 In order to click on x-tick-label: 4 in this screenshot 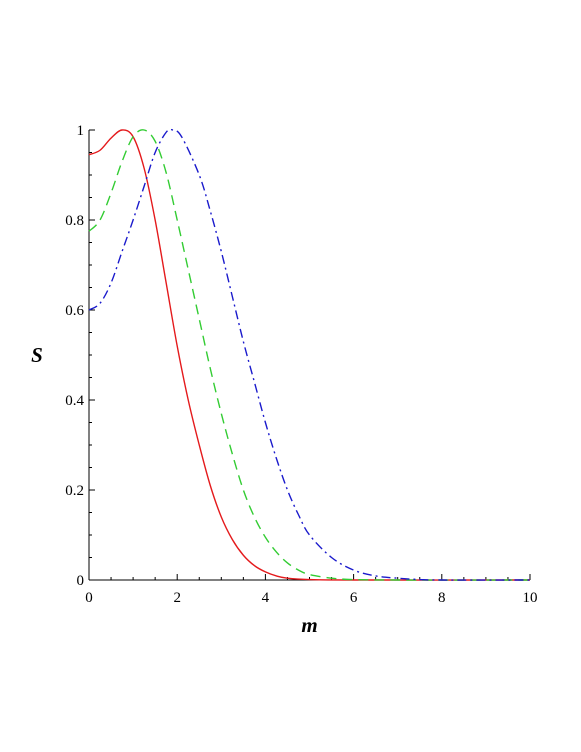, I will do `click(266, 598)`.